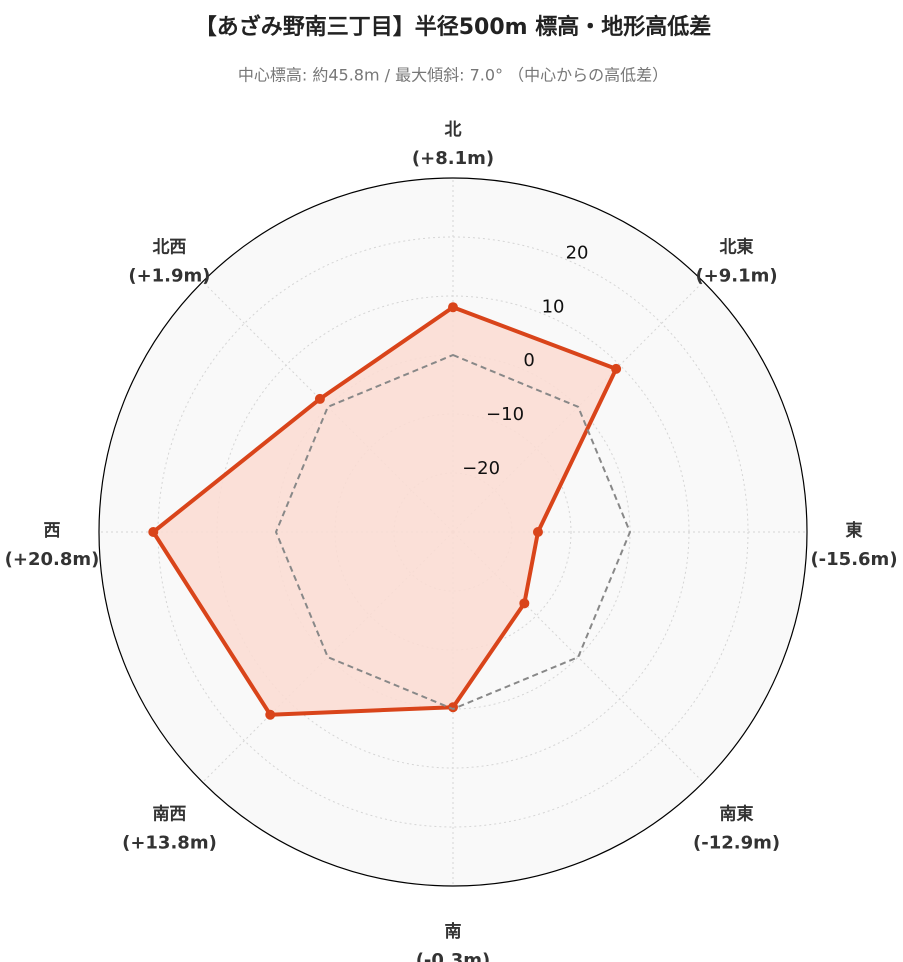 Image resolution: width=903 pixels, height=962 pixels. What do you see at coordinates (169, 275) in the screenshot?
I see `value-label: (+1.9m)` at bounding box center [169, 275].